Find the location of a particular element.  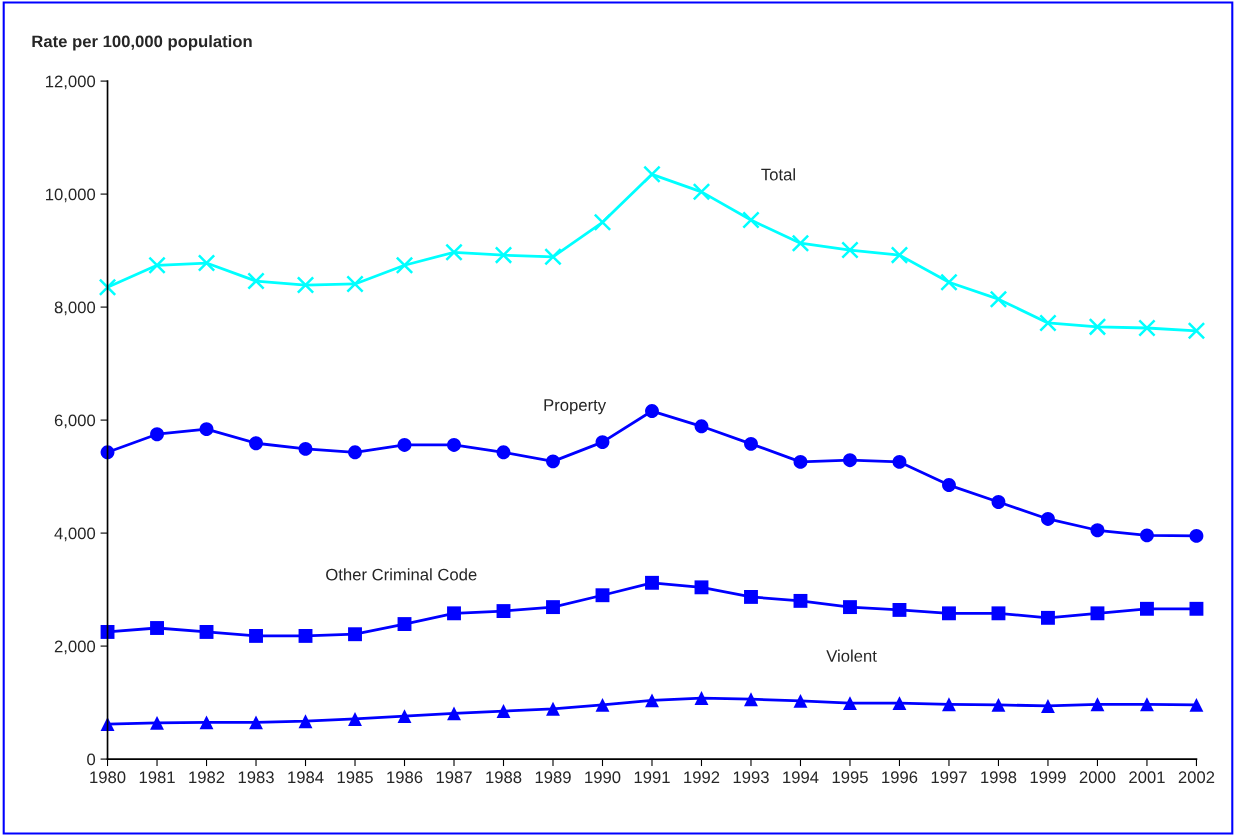

x-tick-label: 1983 is located at coordinates (256, 777).